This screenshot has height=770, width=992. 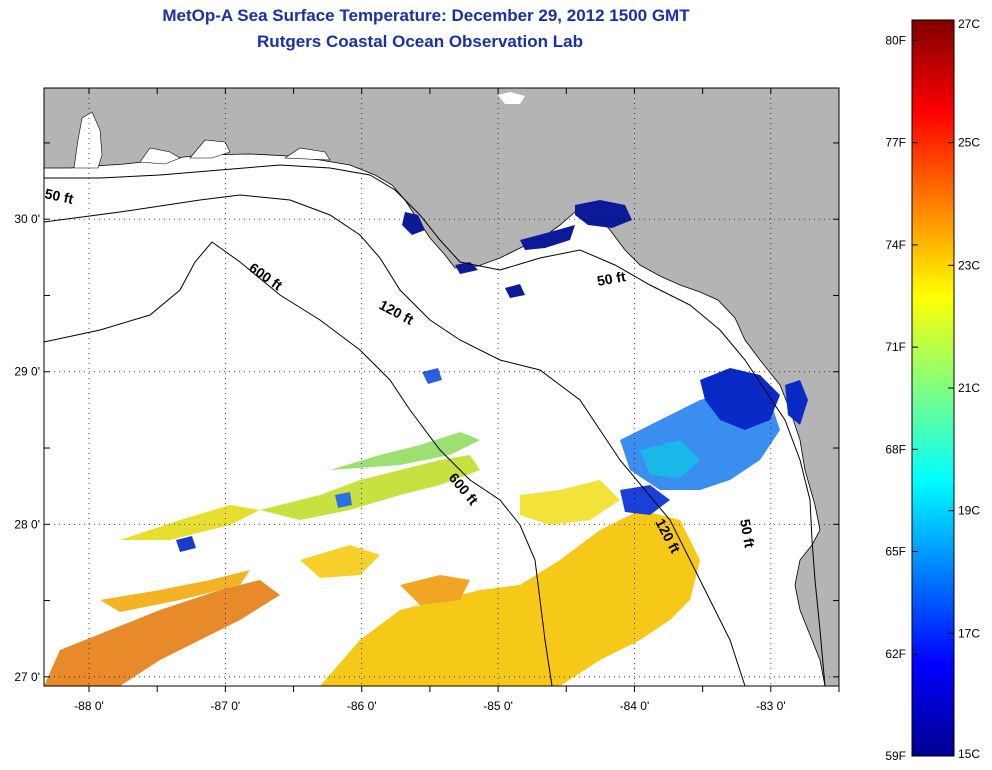 What do you see at coordinates (27, 677) in the screenshot?
I see `lat-tick-label: 27 0'` at bounding box center [27, 677].